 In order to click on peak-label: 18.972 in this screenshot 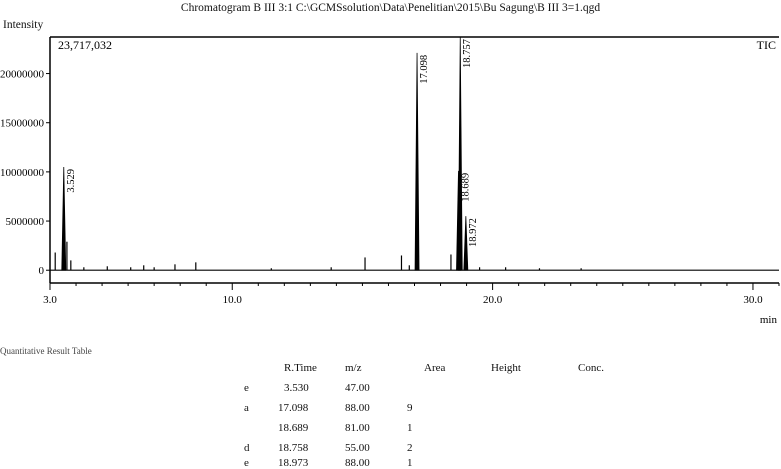, I will do `click(473, 232)`.